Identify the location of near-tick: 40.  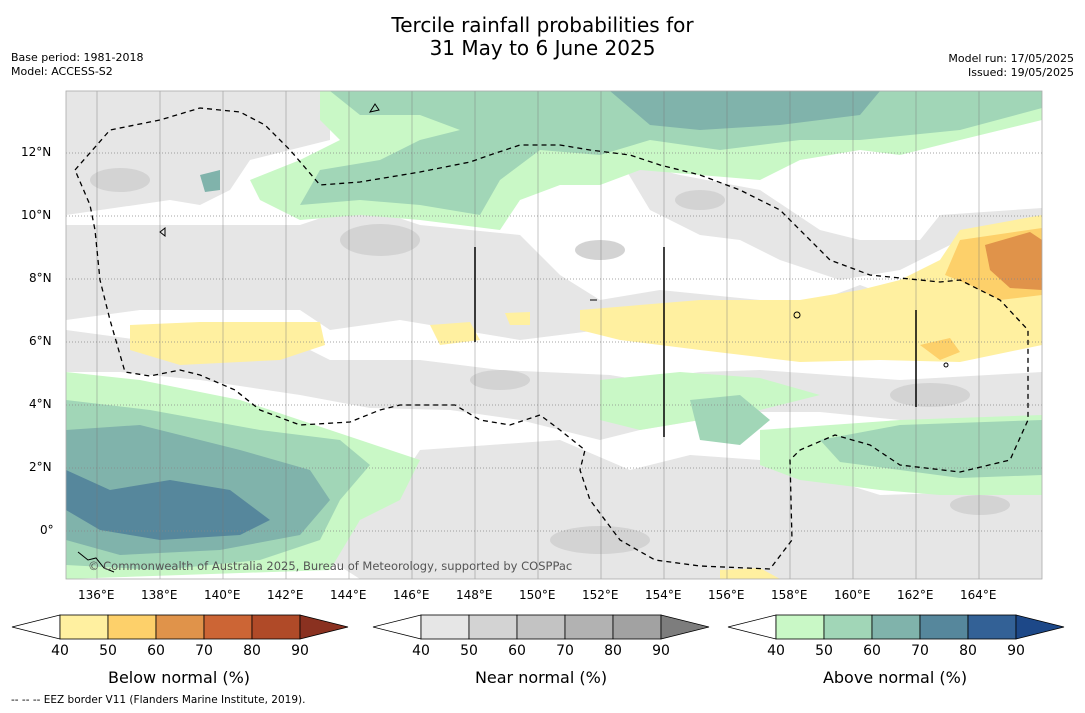
(421, 651).